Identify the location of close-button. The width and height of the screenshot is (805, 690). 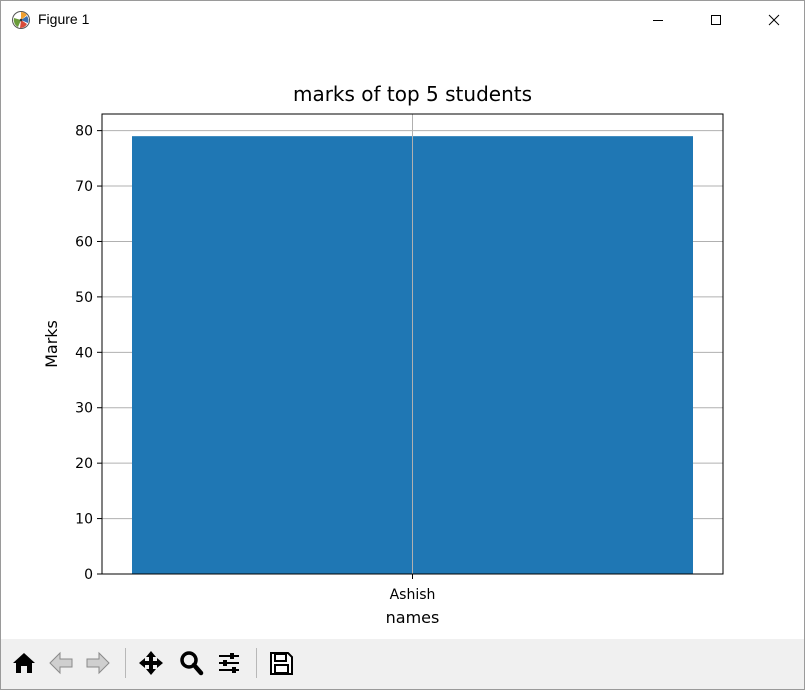
(774, 20).